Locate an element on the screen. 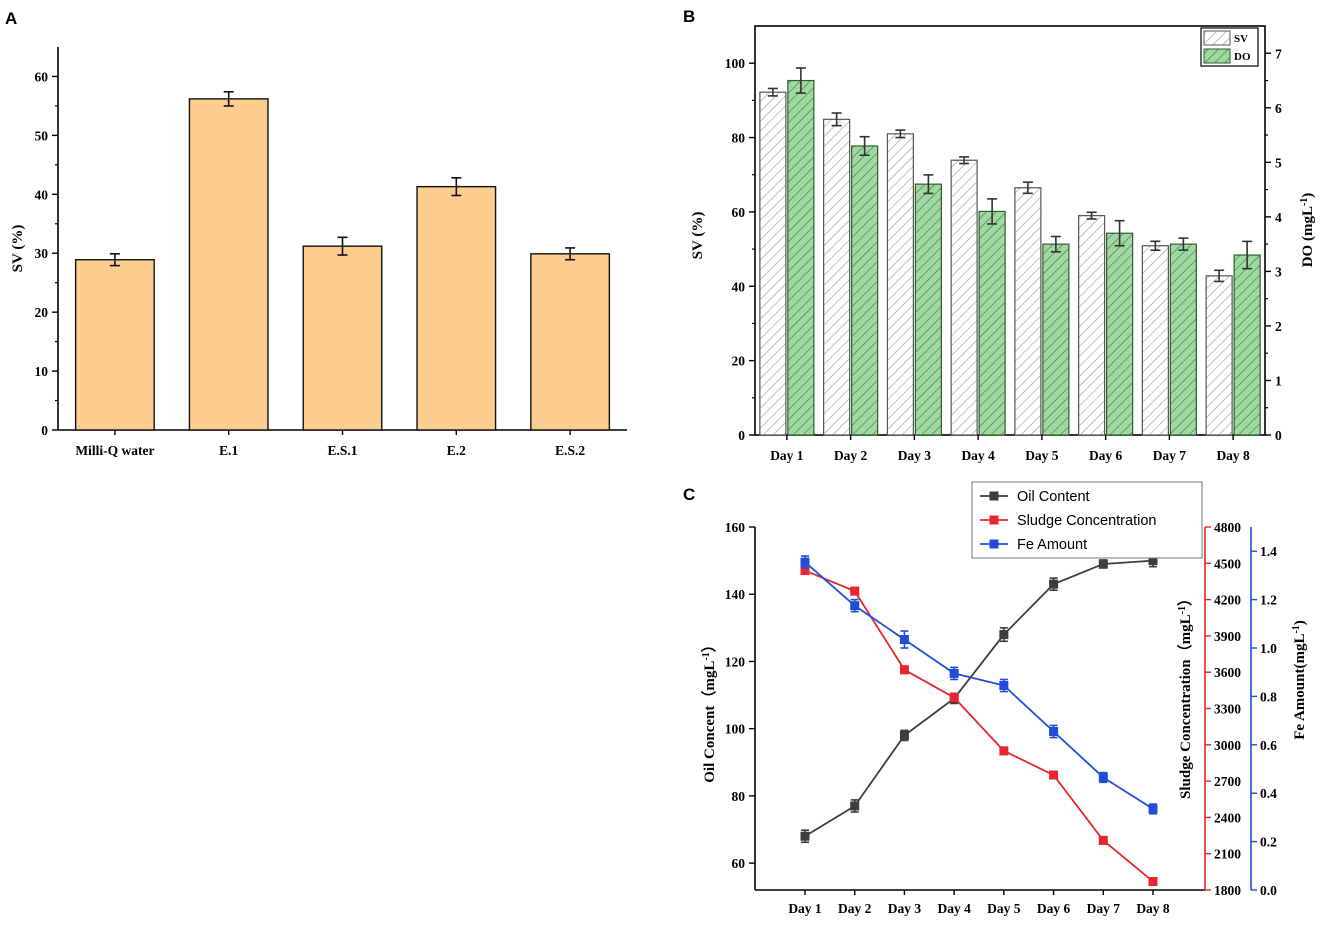  y-right2-axis-title: Fe Amount(mgL-1) is located at coordinates (1300, 680).